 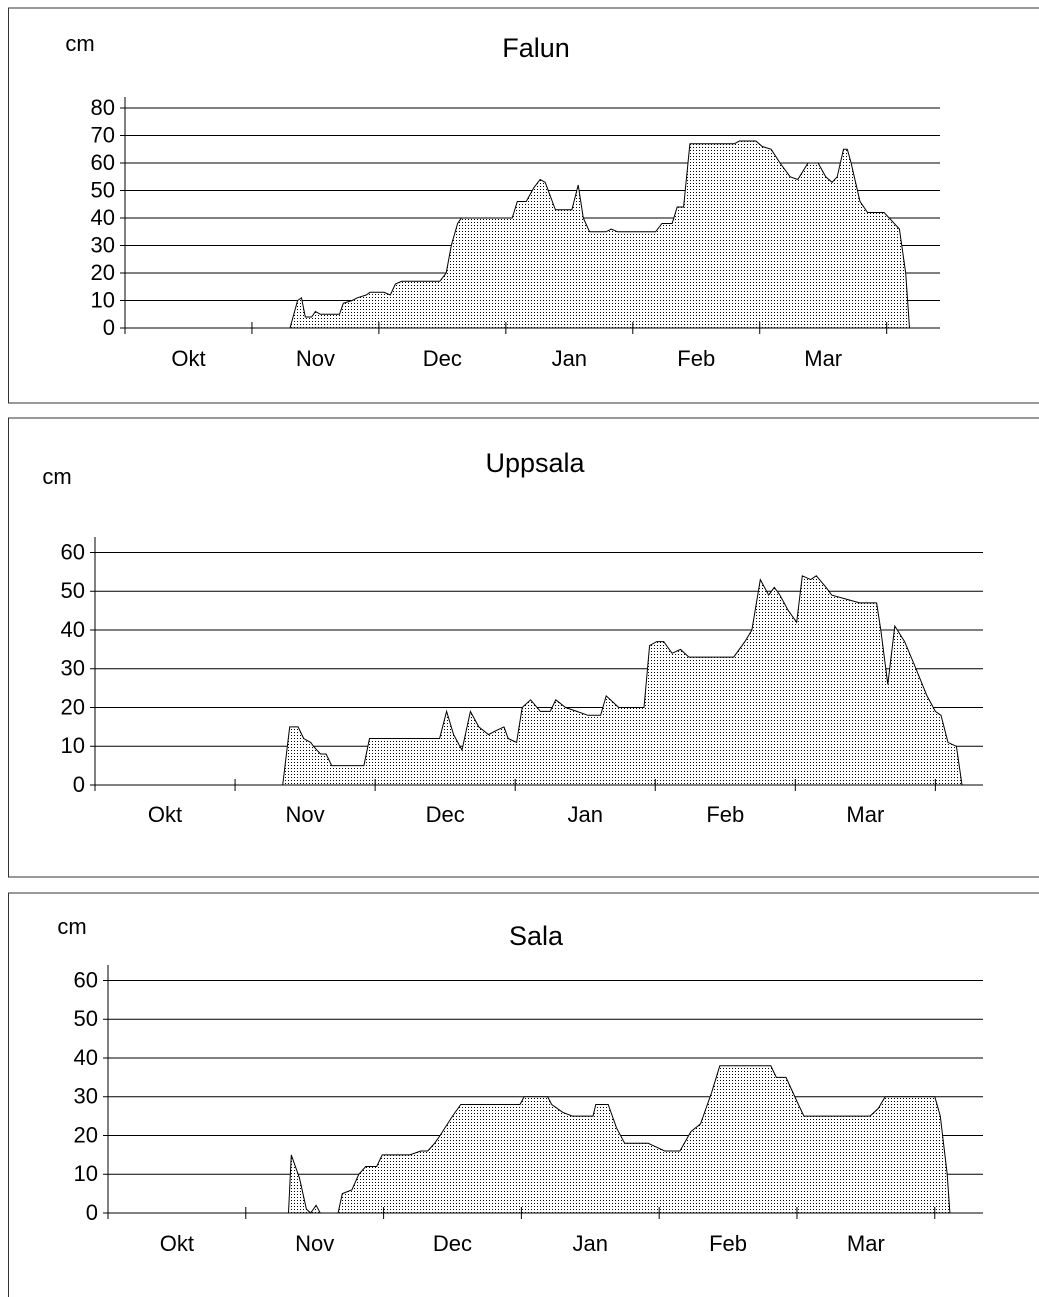 What do you see at coordinates (103, 134) in the screenshot?
I see `y-tick-label: 70` at bounding box center [103, 134].